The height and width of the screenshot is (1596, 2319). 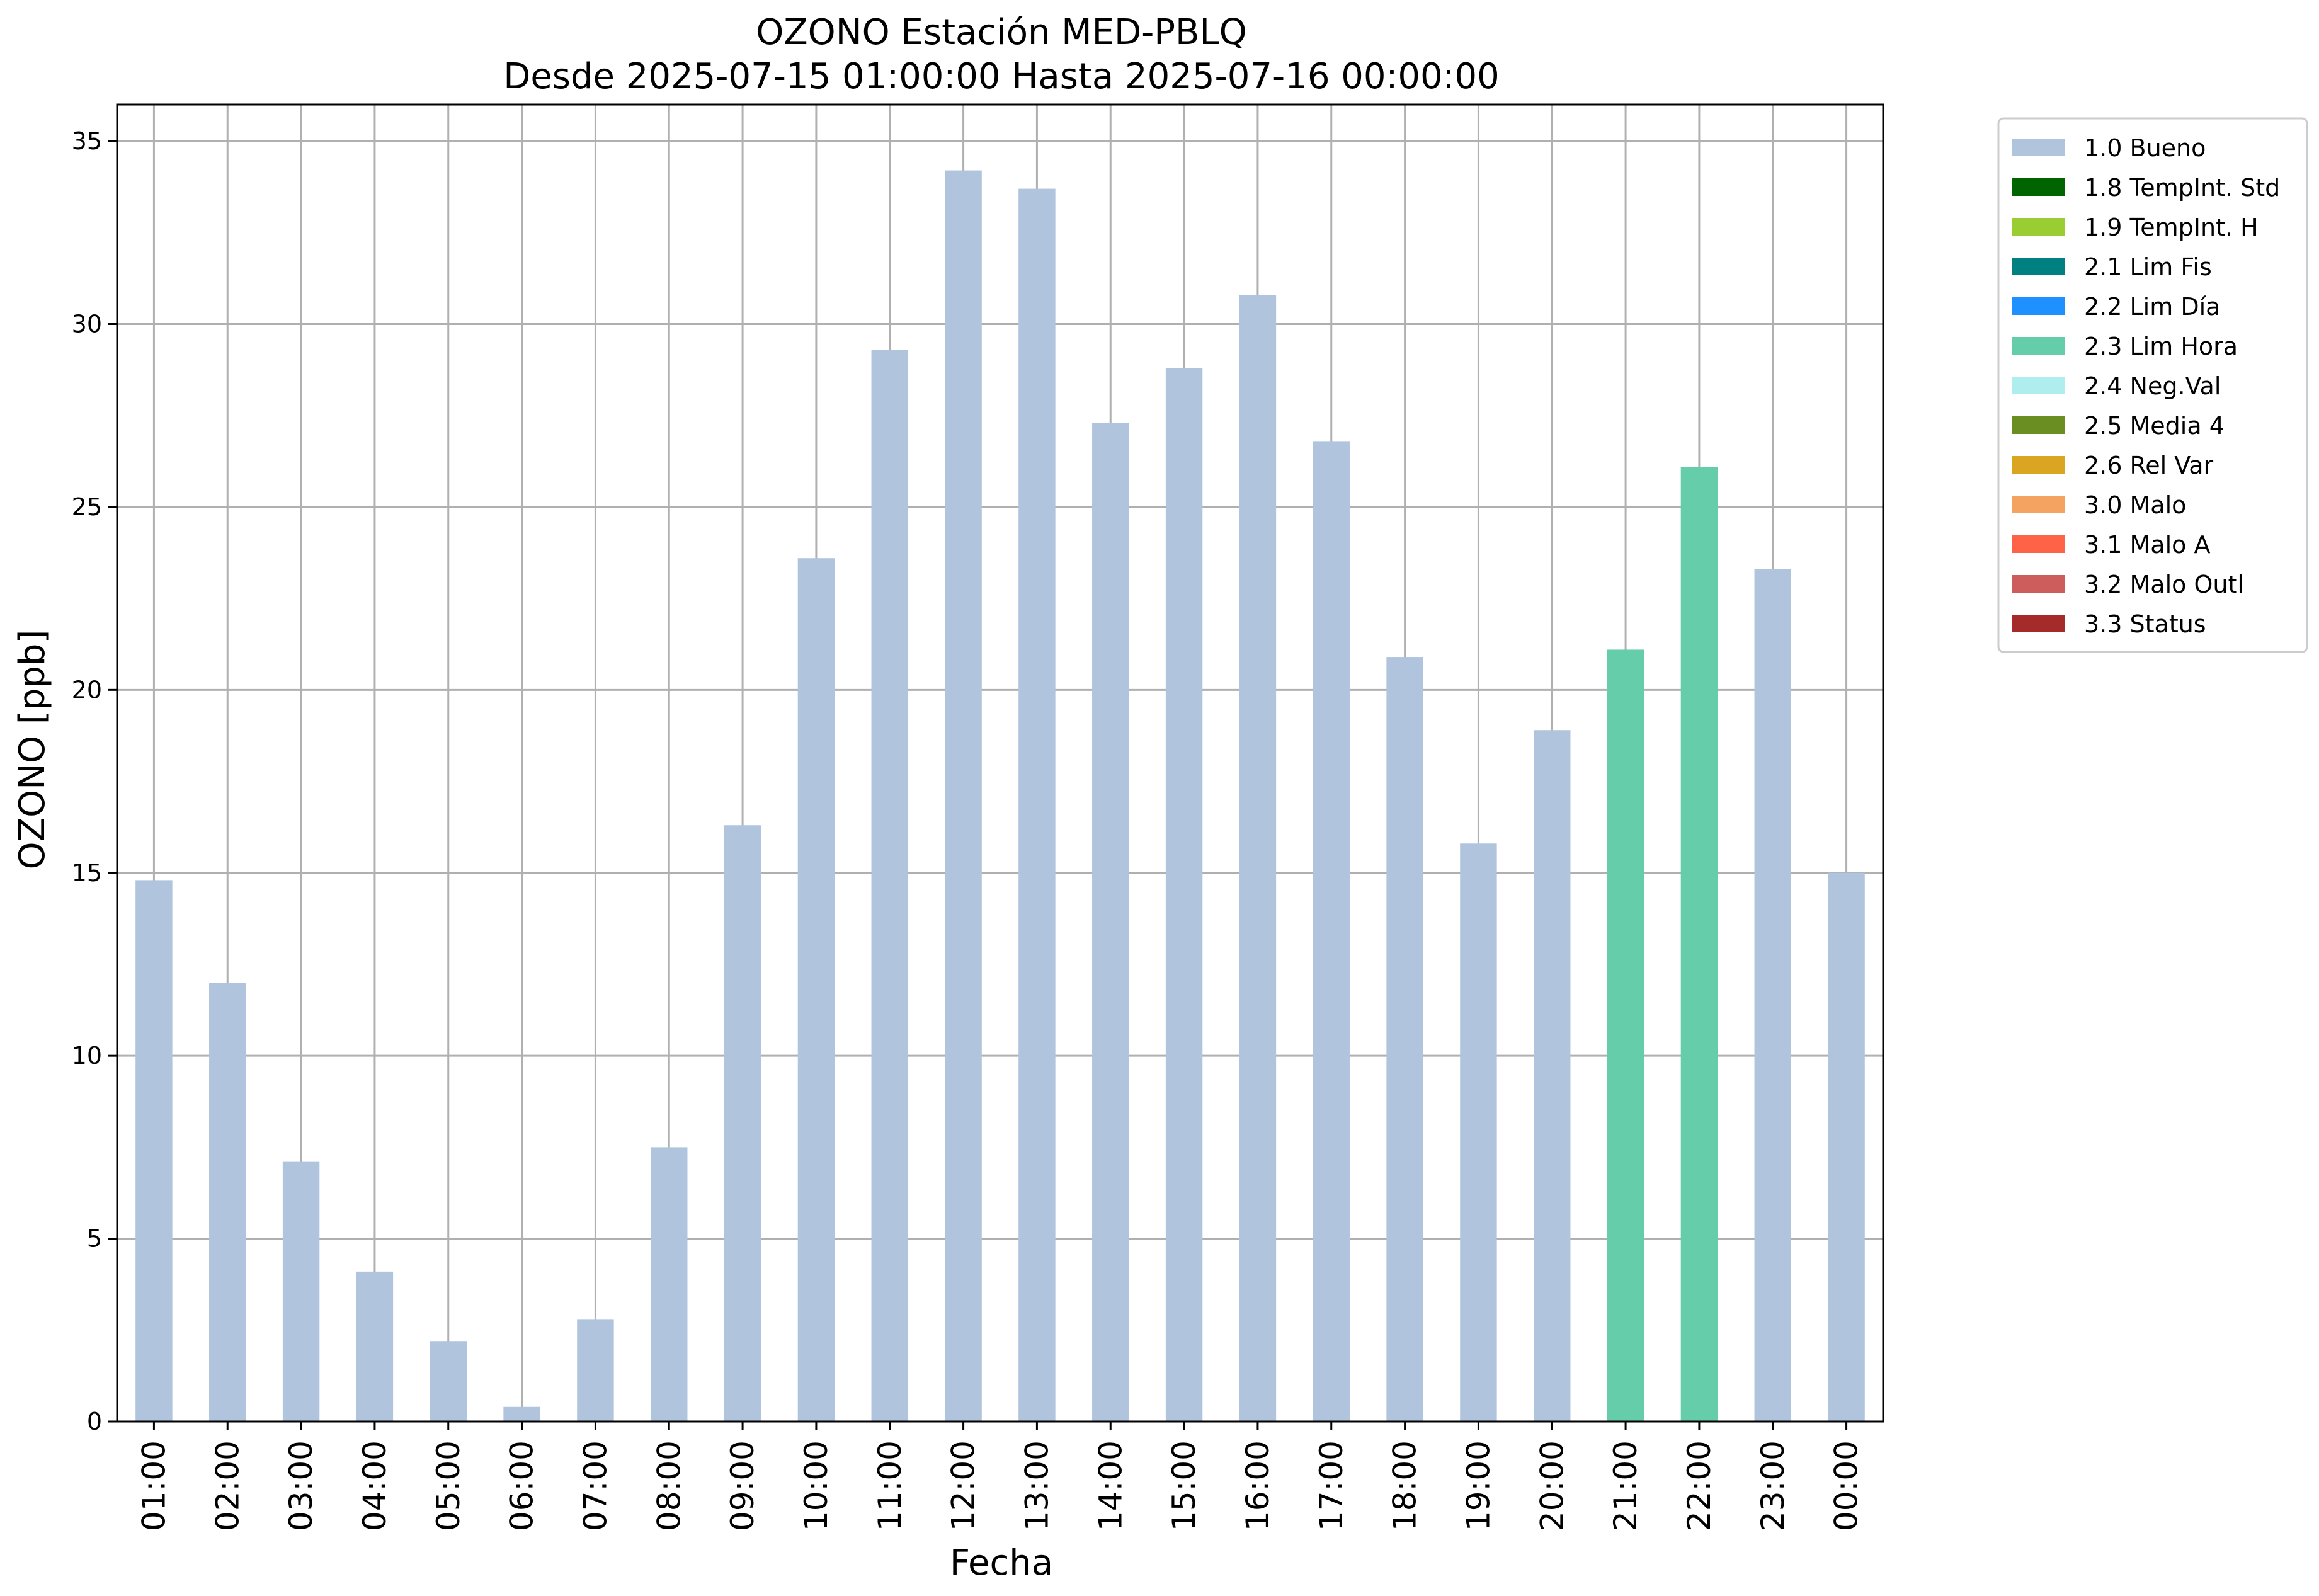 I want to click on legend-label: 3.3 Status, so click(x=2145, y=624).